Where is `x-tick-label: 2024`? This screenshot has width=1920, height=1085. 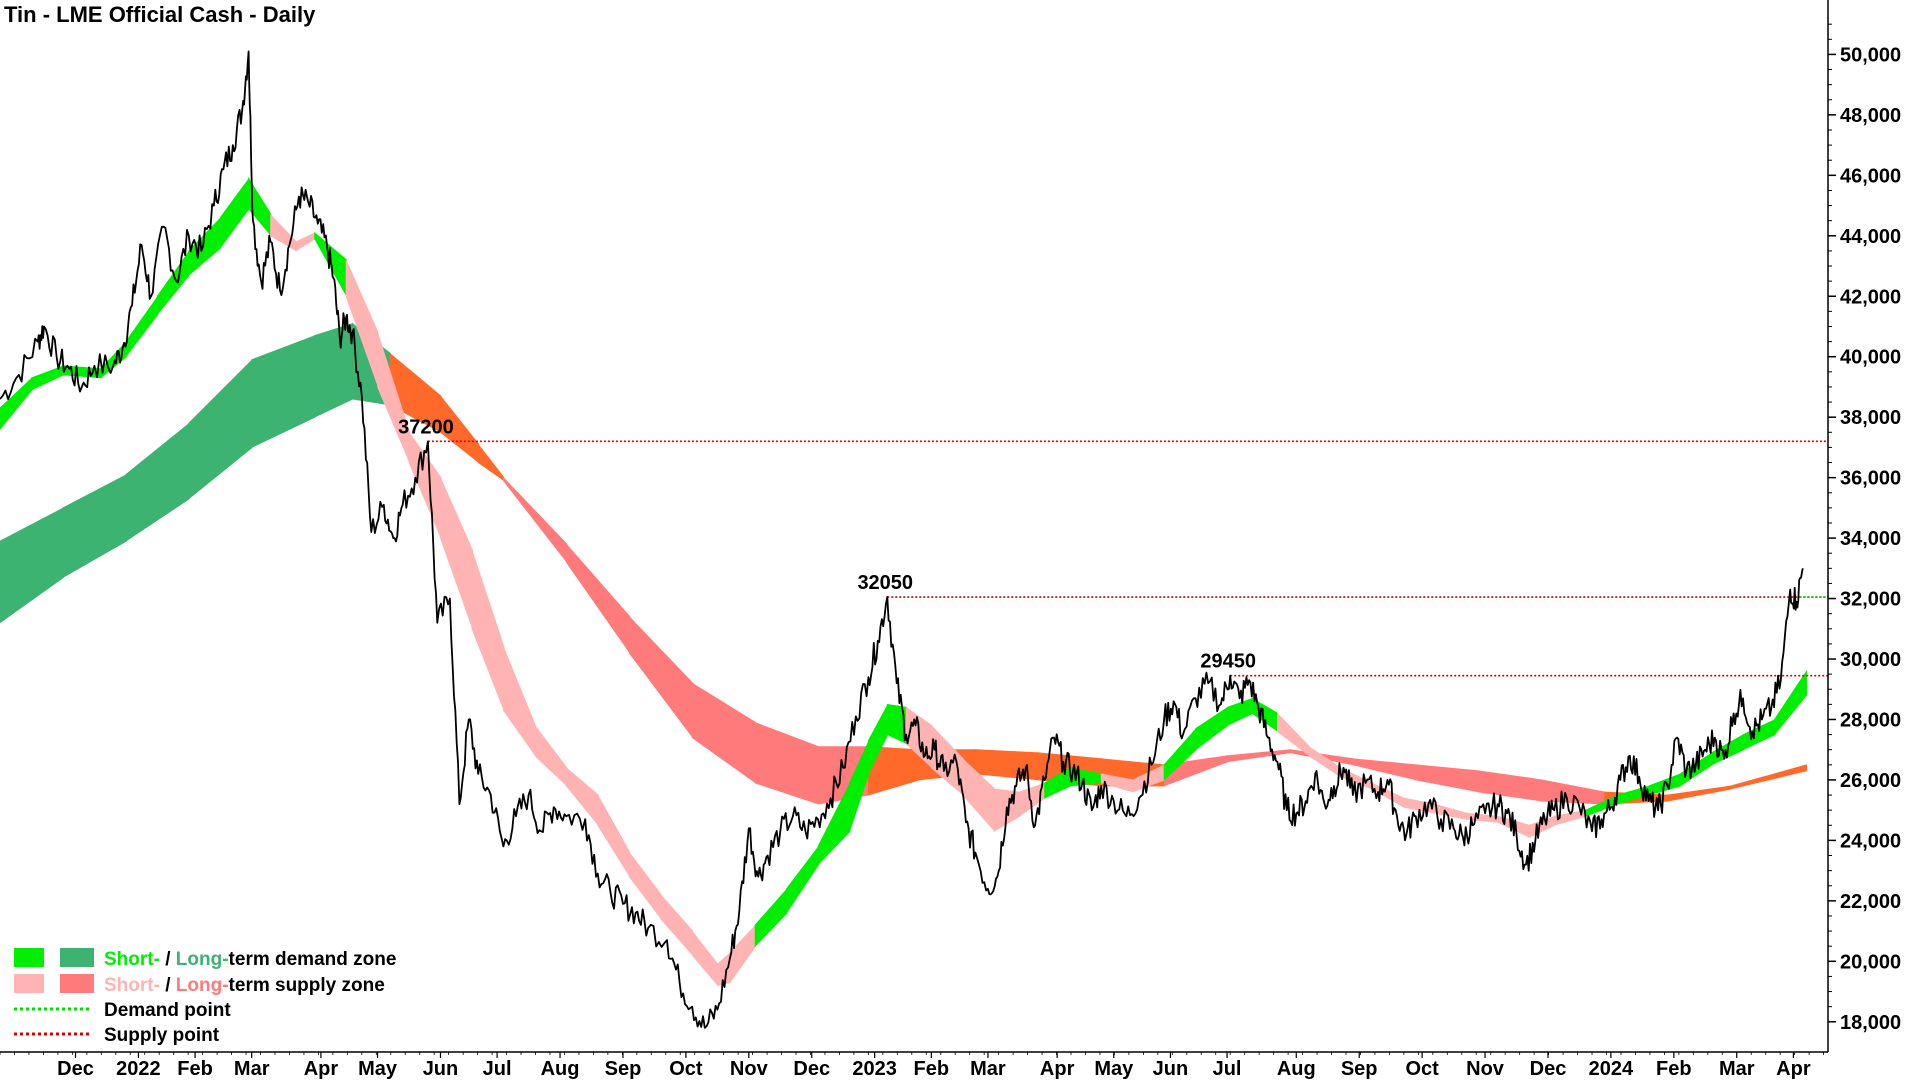 x-tick-label: 2024 is located at coordinates (1611, 1069).